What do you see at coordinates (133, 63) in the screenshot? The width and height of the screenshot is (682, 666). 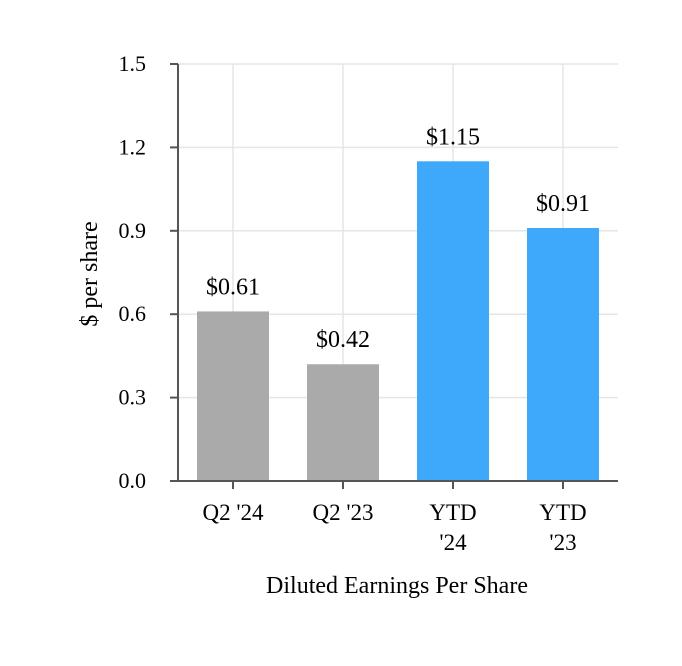 I see `y-tick-label: 1.5` at bounding box center [133, 63].